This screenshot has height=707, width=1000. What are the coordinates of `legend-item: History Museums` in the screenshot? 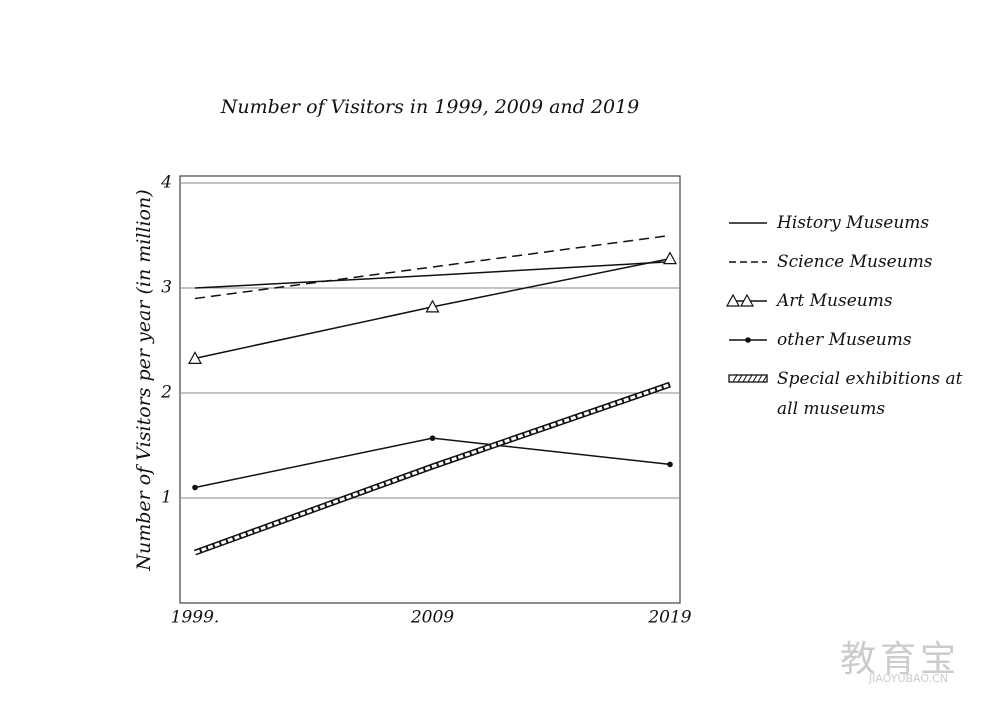 It's located at (850, 226).